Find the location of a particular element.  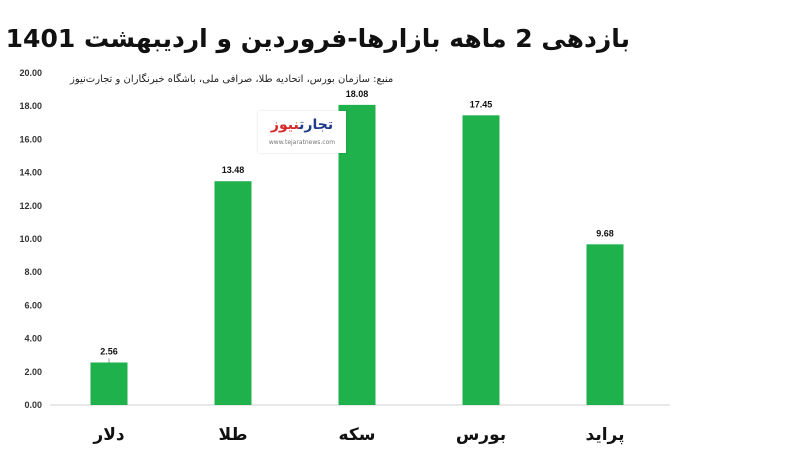

y-tick-label: 2.00 is located at coordinates (33, 372).